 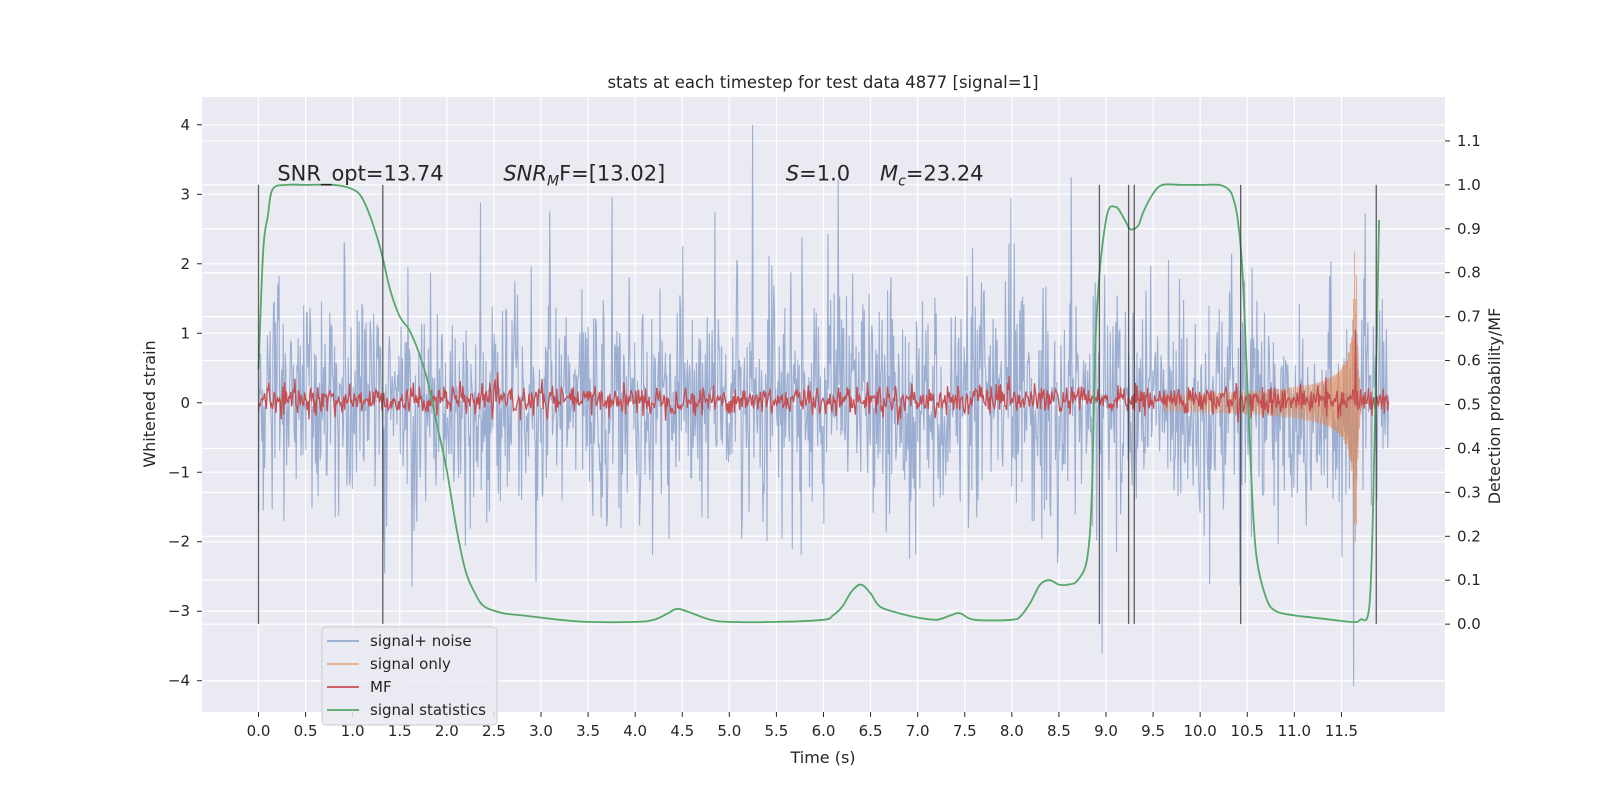 What do you see at coordinates (185, 125) in the screenshot?
I see `y-tick-label: 4` at bounding box center [185, 125].